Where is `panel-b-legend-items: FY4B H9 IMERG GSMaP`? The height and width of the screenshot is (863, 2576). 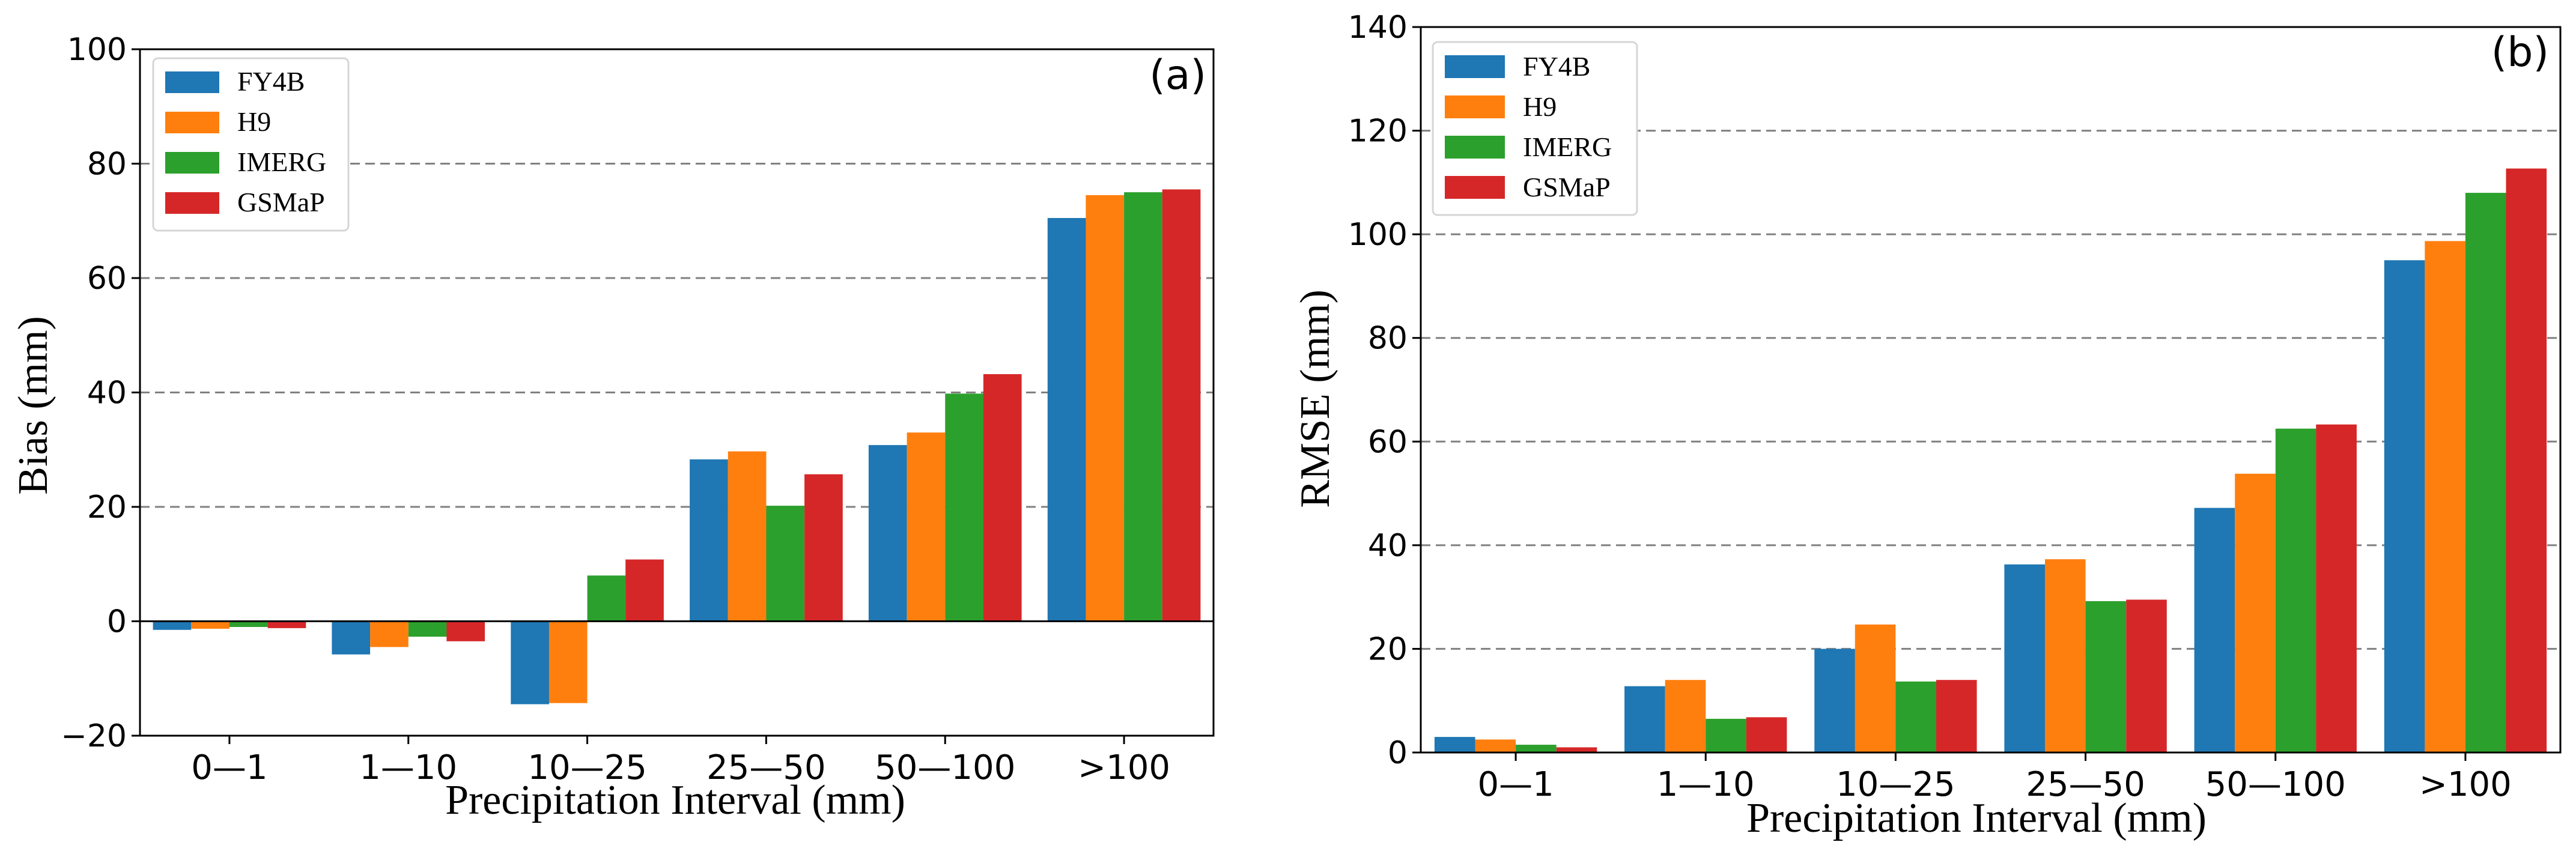
panel-b-legend-items: FY4B H9 IMERG GSMaP is located at coordinates (1528, 126).